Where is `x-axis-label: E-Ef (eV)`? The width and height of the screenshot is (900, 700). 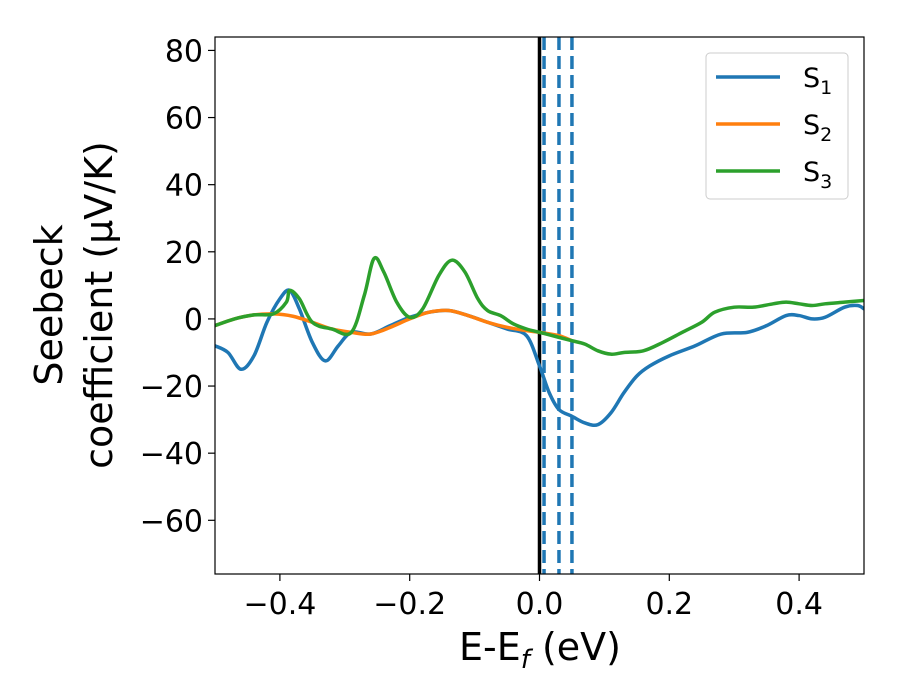
x-axis-label: E-Ef (eV) is located at coordinates (540, 650).